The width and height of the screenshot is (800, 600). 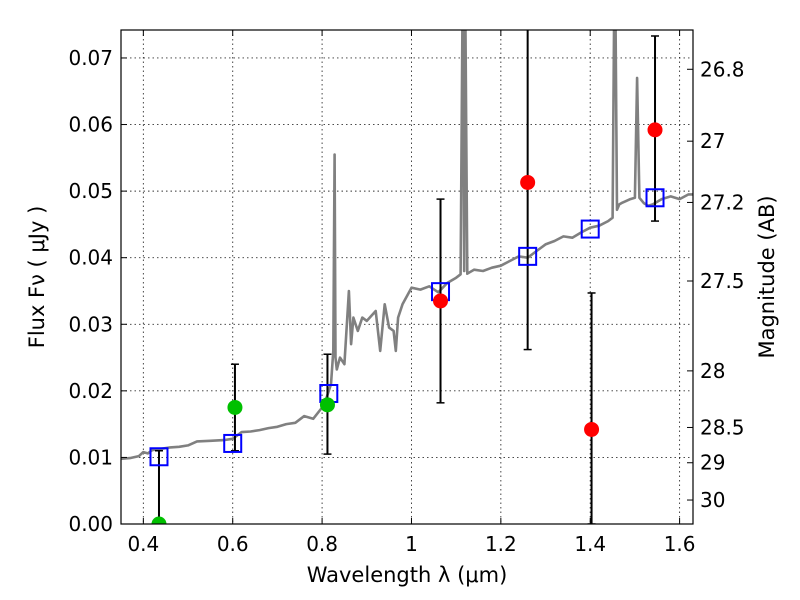 I want to click on y2-tick-label: 30, so click(x=712, y=500).